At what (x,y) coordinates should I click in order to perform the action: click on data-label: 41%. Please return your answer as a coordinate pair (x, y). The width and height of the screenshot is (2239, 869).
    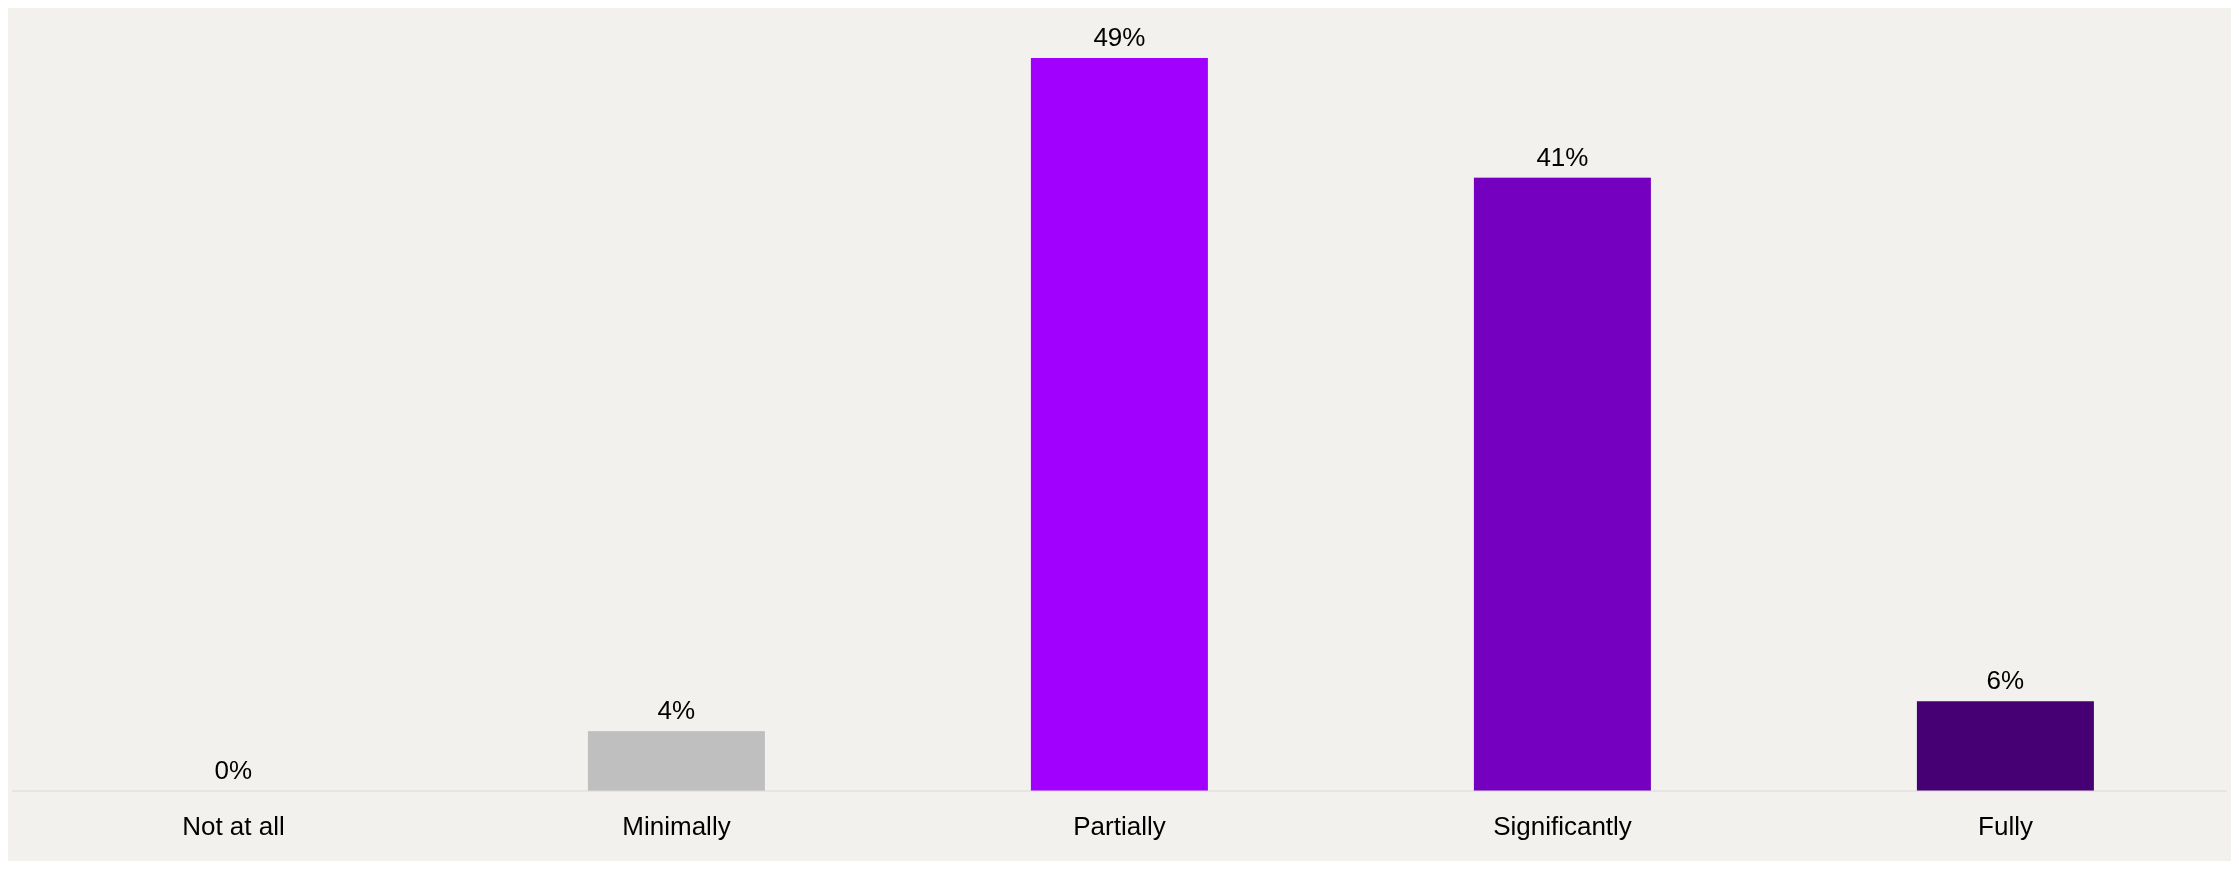
    Looking at the image, I should click on (1562, 156).